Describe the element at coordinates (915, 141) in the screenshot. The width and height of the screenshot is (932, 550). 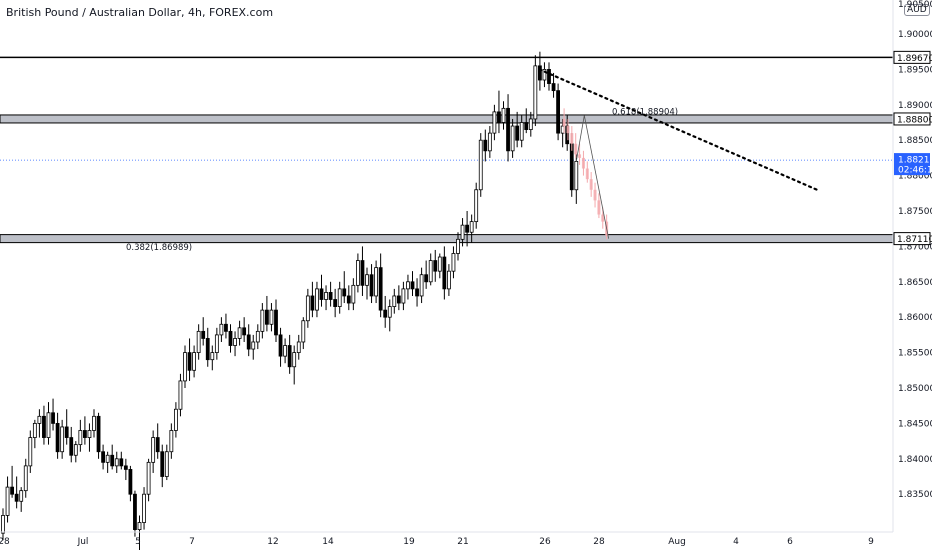
I see `price-tick-label: 1.88500` at that location.